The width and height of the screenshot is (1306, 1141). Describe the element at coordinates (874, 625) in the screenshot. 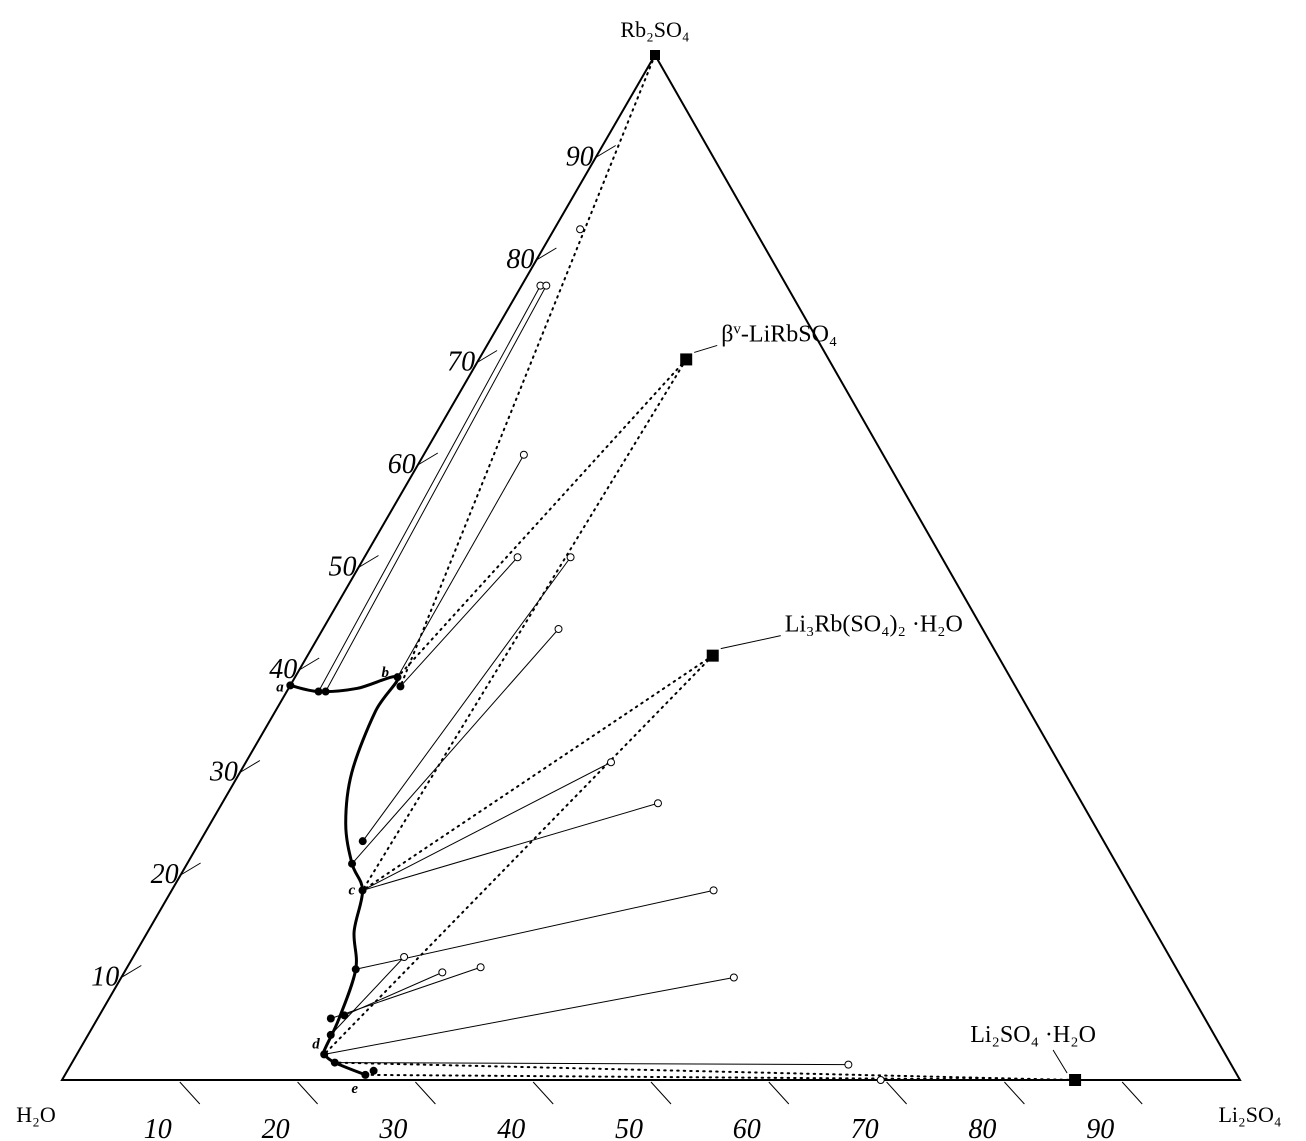

I see `solid-phase-label: Li₃Rb(SO₄)₂ ·H₂O` at that location.